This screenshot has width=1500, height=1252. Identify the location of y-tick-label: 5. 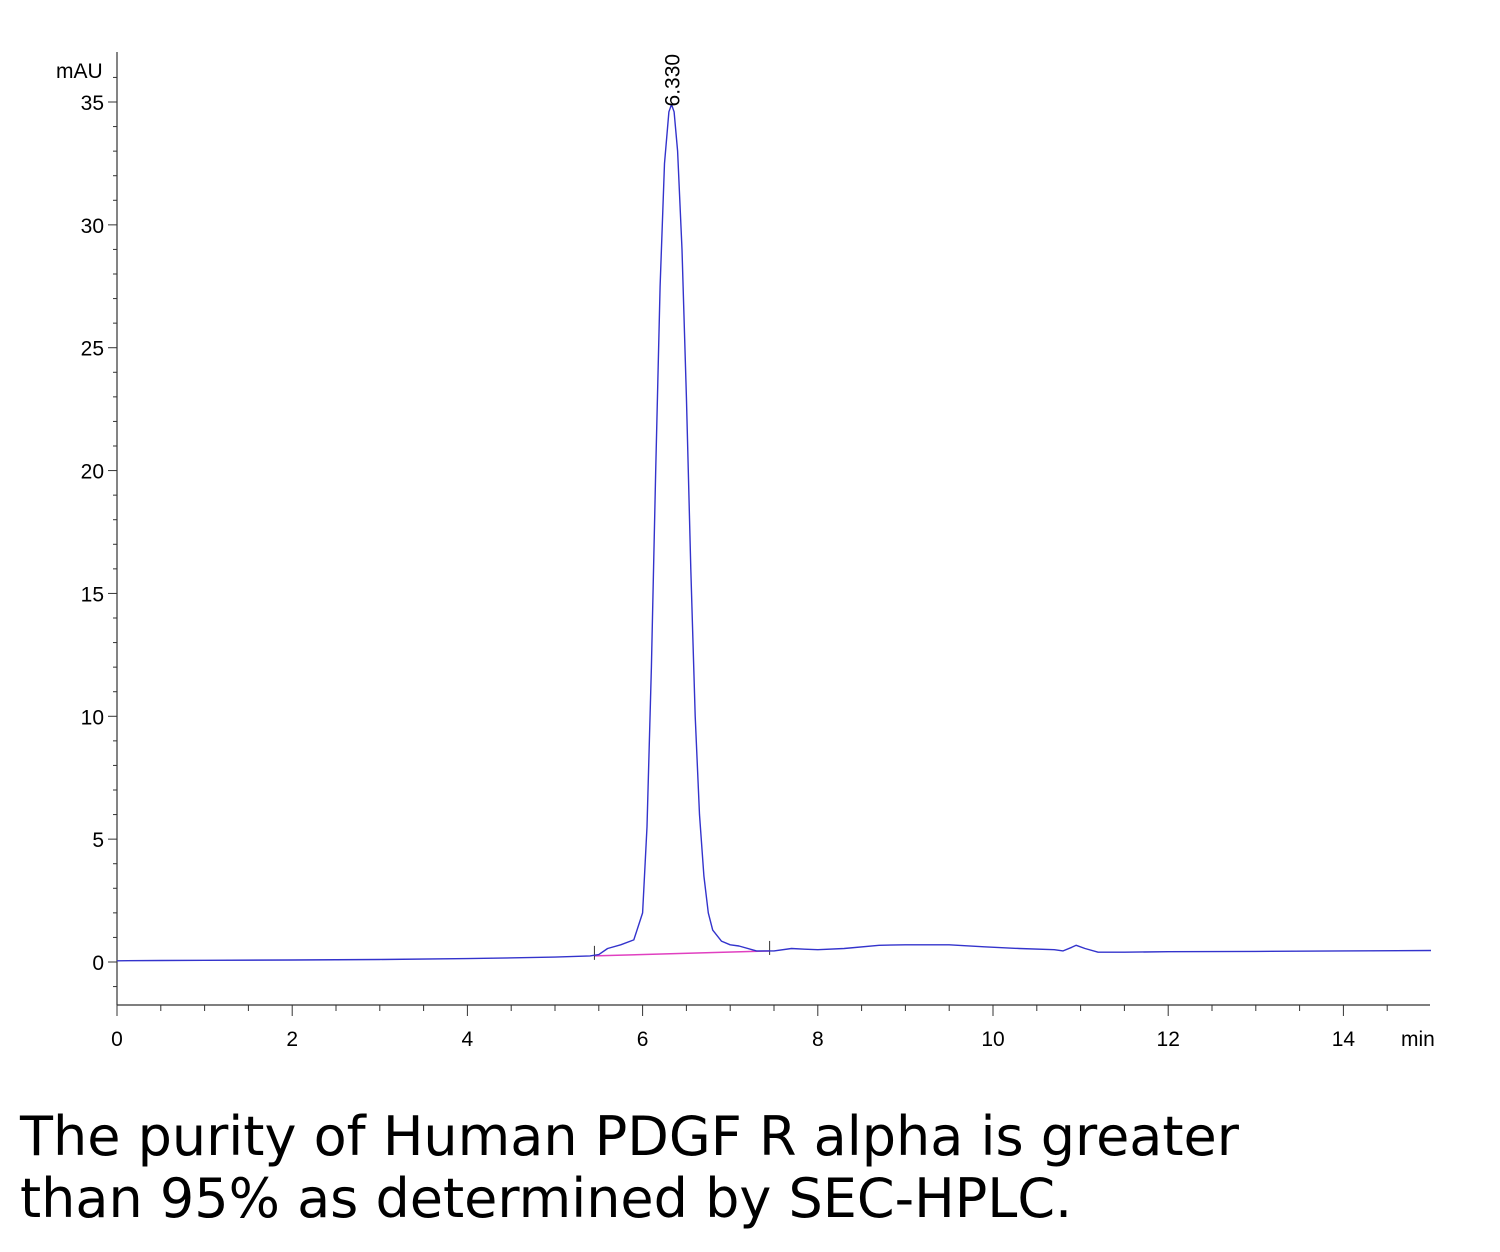
(98, 840).